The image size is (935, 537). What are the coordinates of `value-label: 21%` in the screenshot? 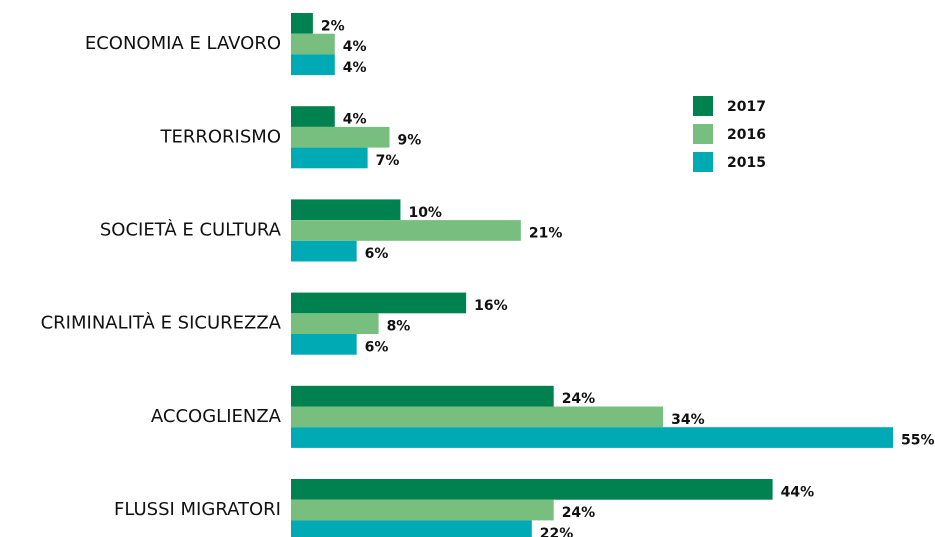 It's located at (546, 233).